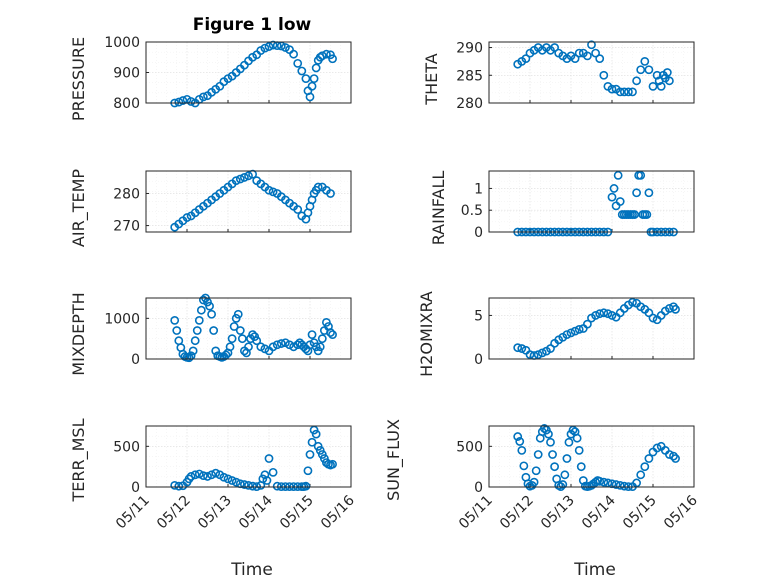 The height and width of the screenshot is (583, 778). I want to click on y-tick-label: 270, so click(126, 227).